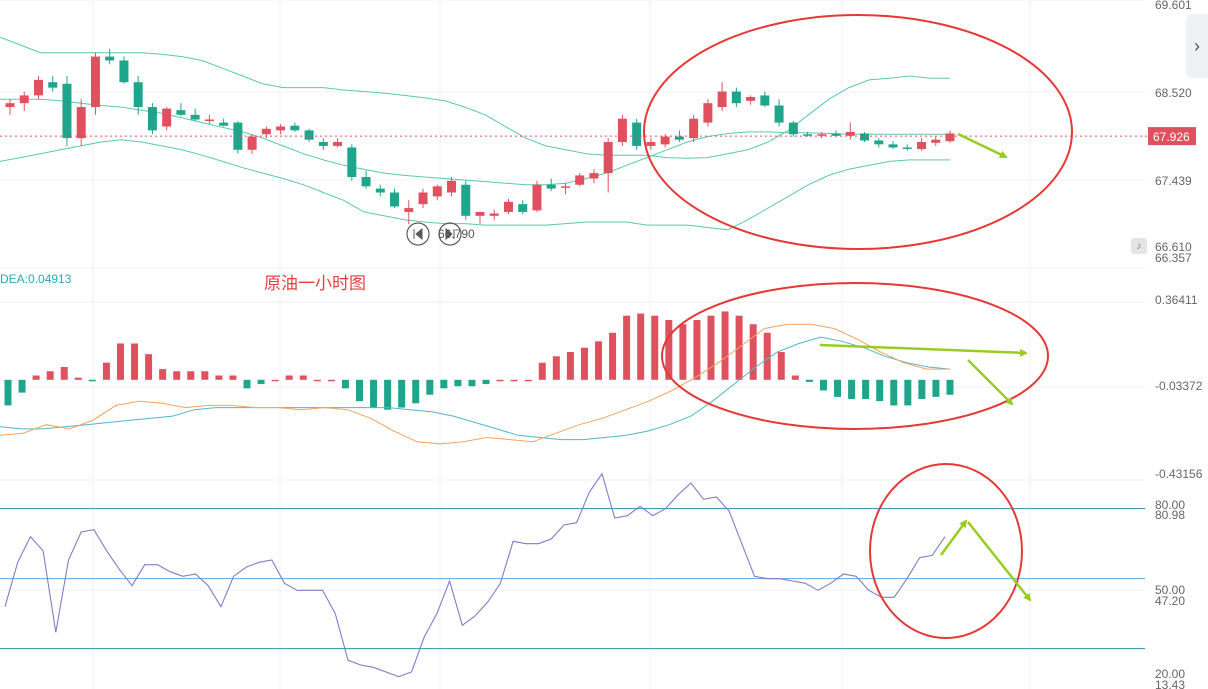 The image size is (1208, 689). Describe the element at coordinates (1173, 181) in the screenshot. I see `price-tick: 67.439` at that location.